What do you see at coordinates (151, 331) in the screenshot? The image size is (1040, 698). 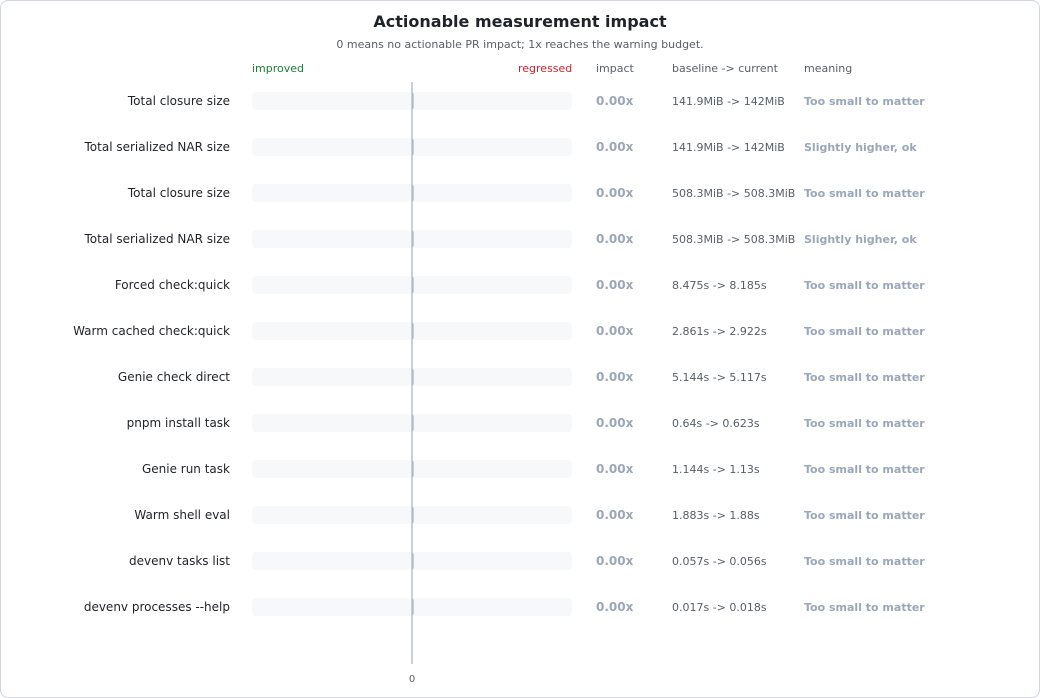 I see `row-label: Warm cached check:quick` at bounding box center [151, 331].